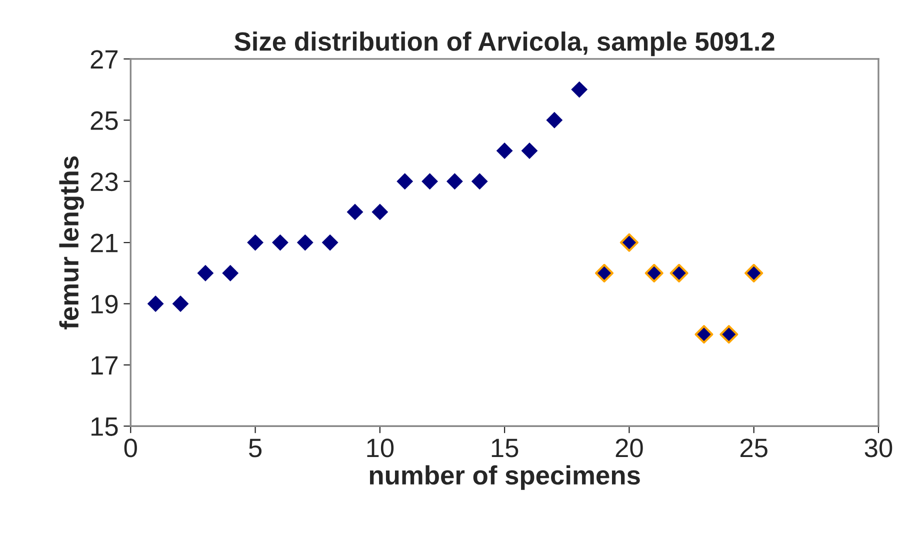 This screenshot has width=901, height=536. Describe the element at coordinates (505, 448) in the screenshot. I see `x-tick-label: 15` at that location.